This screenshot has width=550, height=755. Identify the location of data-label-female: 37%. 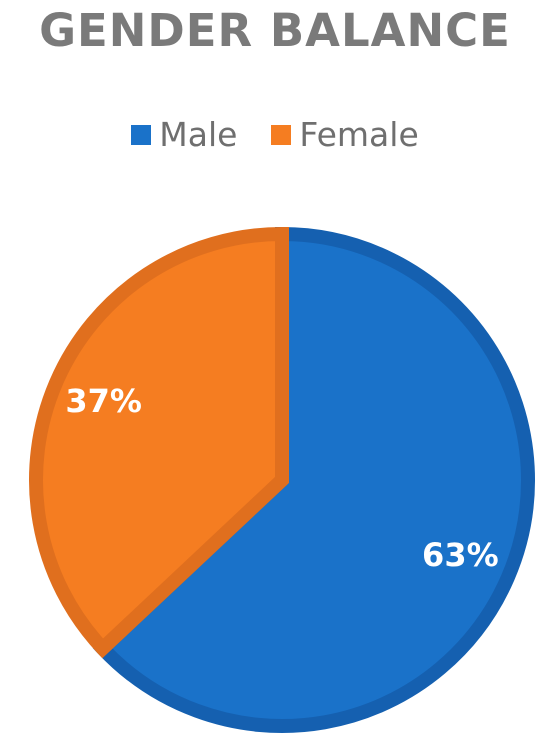
(103, 401).